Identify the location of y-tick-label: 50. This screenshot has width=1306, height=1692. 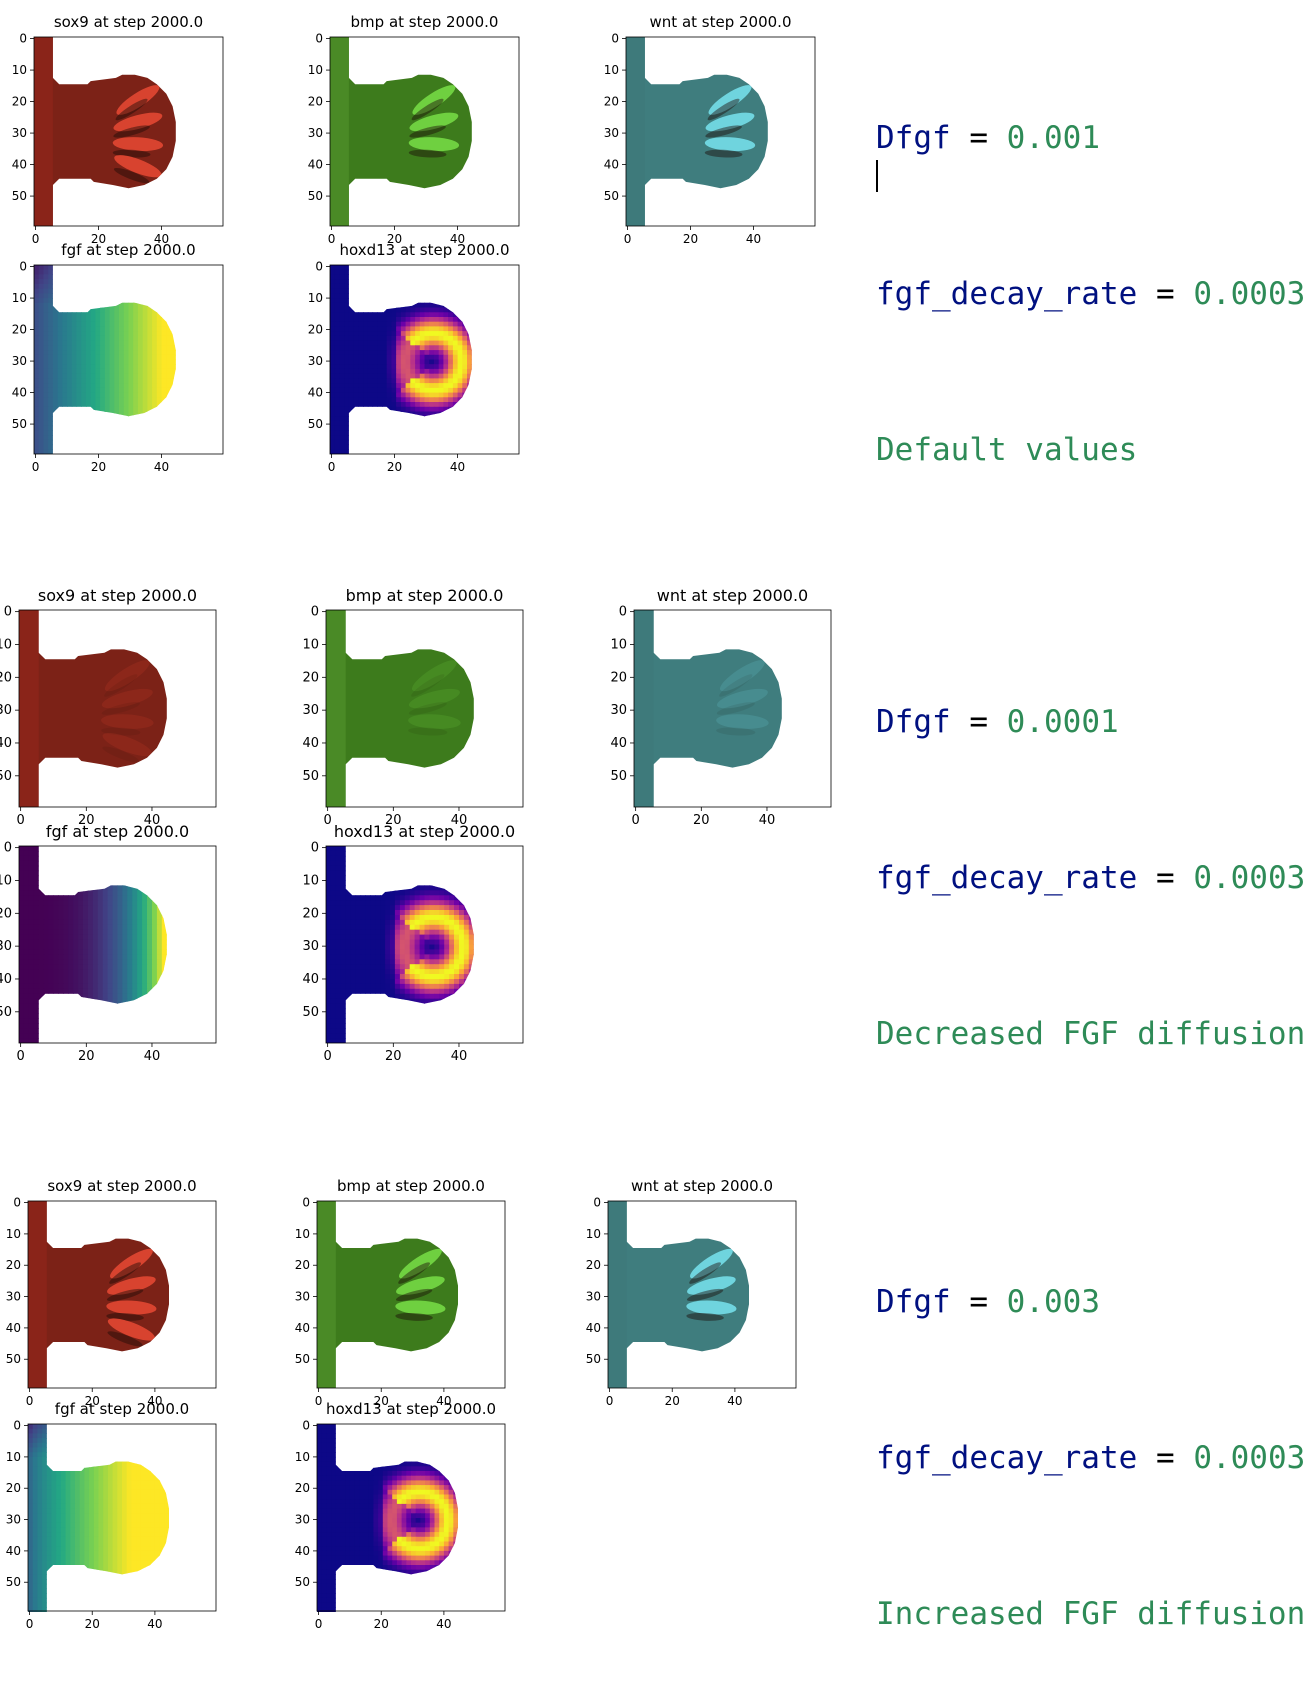
(310, 776).